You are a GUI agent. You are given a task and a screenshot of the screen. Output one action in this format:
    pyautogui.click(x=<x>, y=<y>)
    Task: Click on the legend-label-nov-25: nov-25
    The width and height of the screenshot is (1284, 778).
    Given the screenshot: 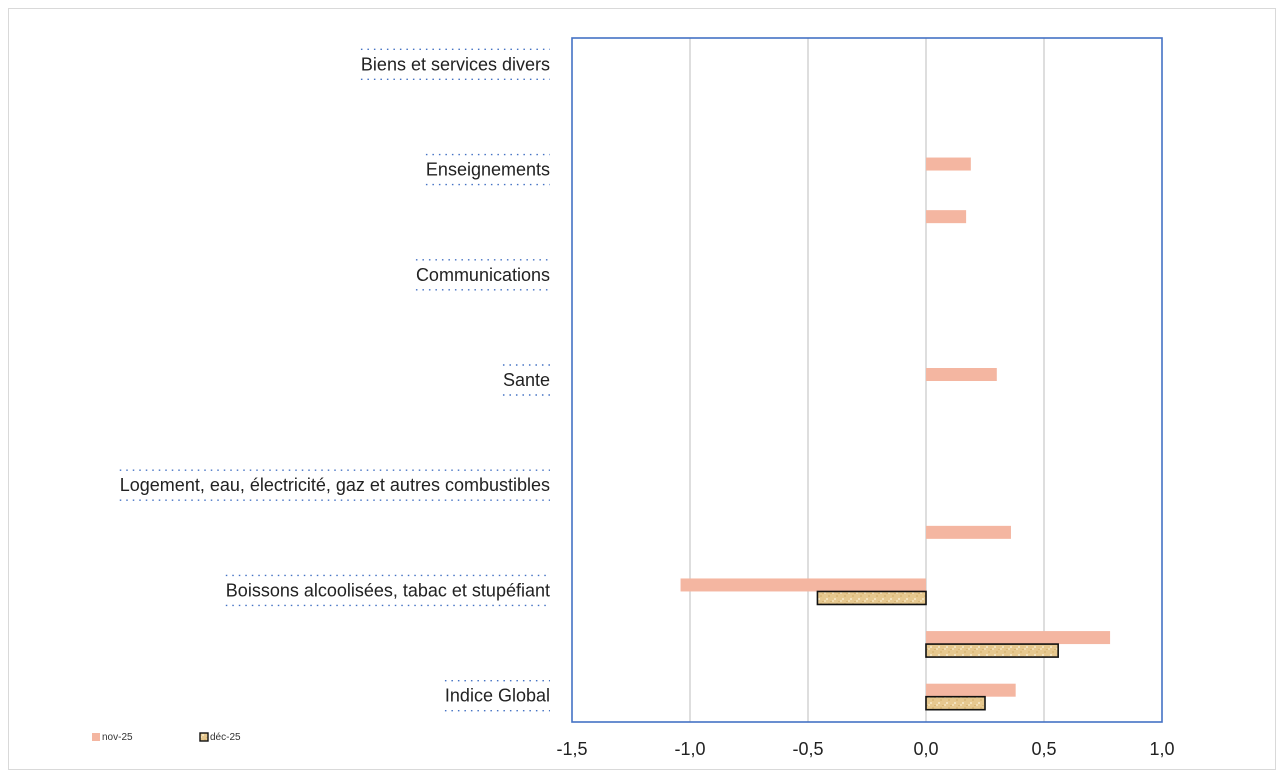 What is the action you would take?
    pyautogui.click(x=117, y=737)
    